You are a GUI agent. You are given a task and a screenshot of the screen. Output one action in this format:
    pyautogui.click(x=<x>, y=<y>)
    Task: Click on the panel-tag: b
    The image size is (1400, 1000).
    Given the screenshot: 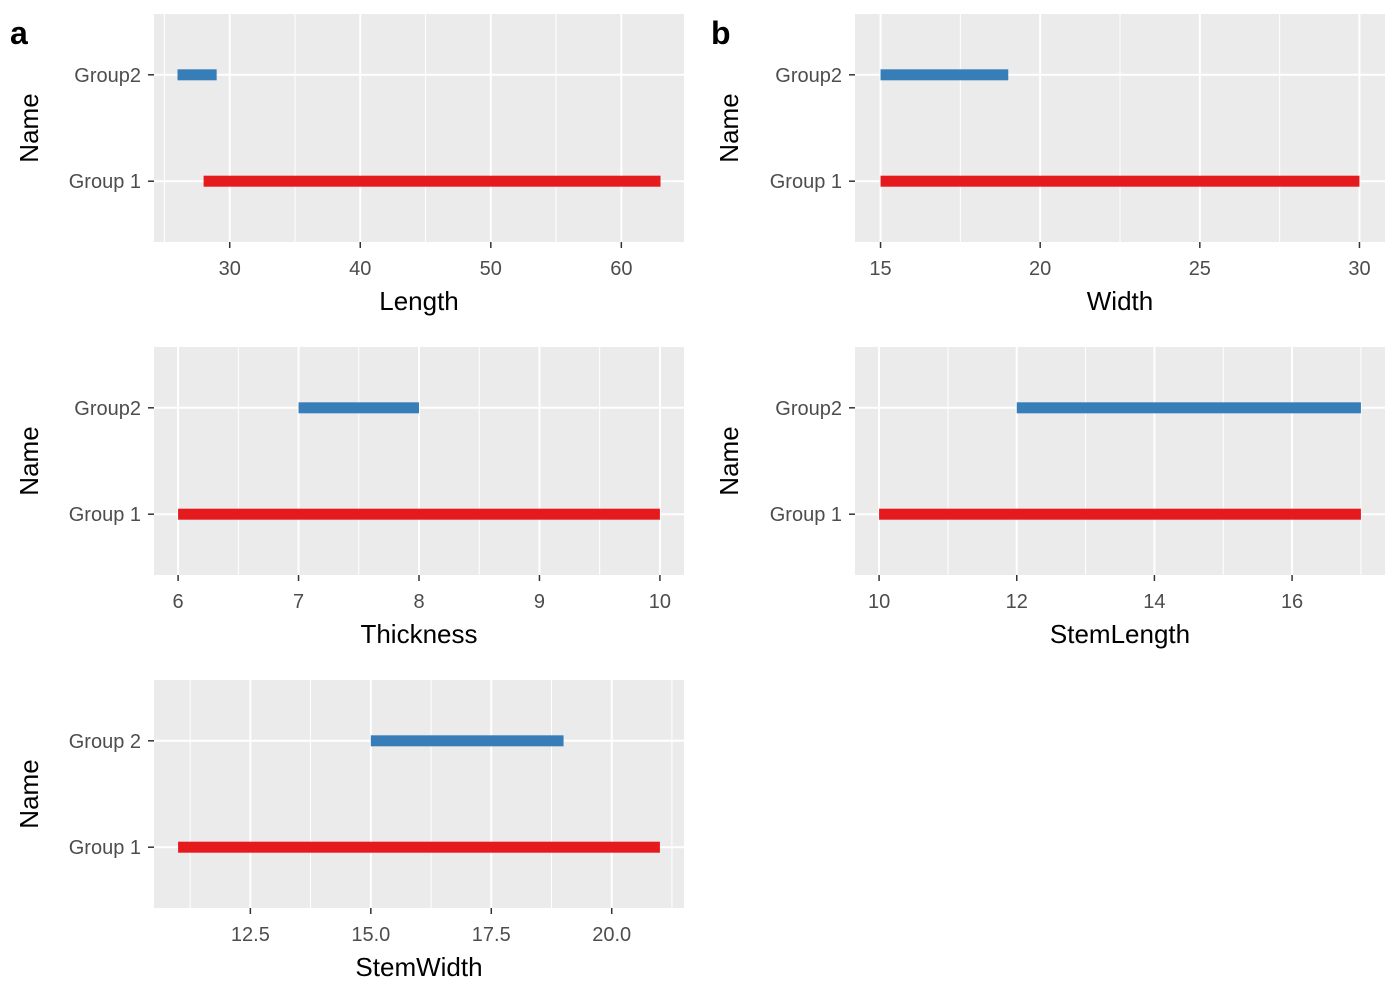 What is the action you would take?
    pyautogui.click(x=721, y=33)
    